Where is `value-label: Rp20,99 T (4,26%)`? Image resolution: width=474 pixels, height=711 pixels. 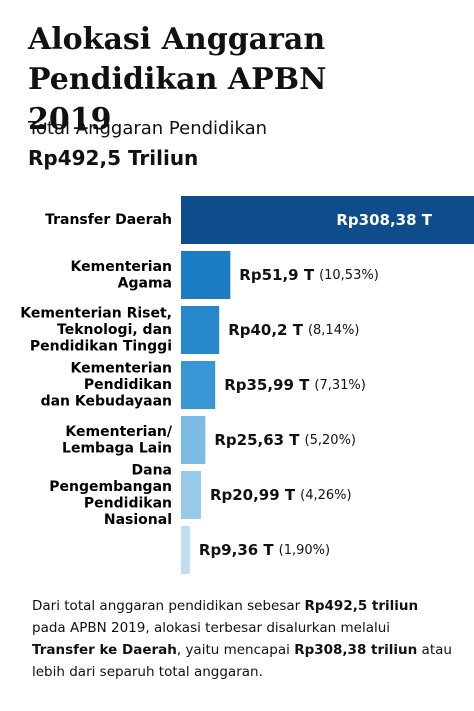
value-label: Rp20,99 T (4,26%) is located at coordinates (281, 495).